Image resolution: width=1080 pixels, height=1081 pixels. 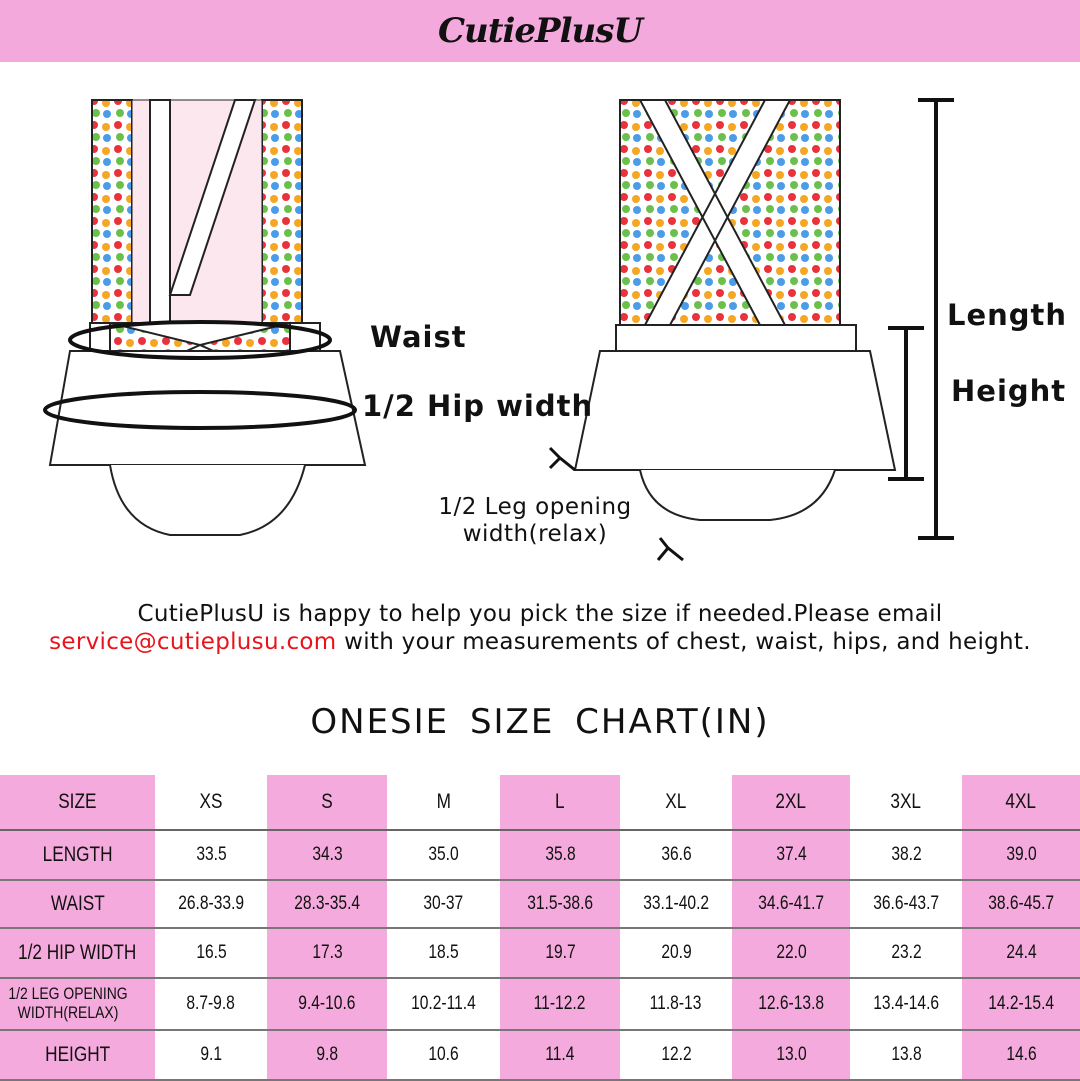 I want to click on table-cell: 22.0, so click(x=791, y=953).